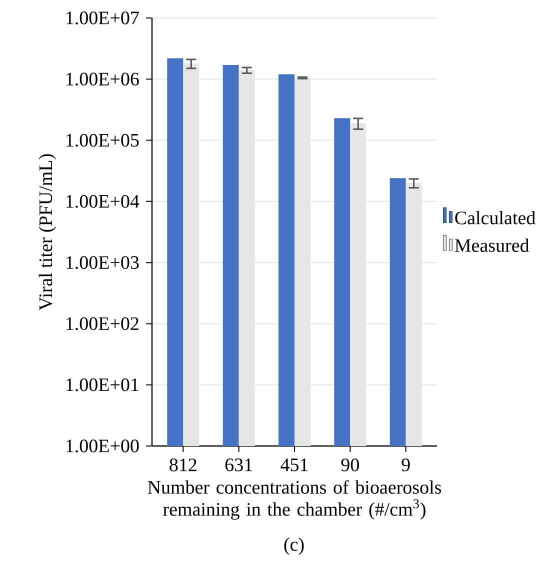 This screenshot has width=552, height=571. What do you see at coordinates (102, 263) in the screenshot?
I see `y-tick-label: 1.00E+03` at bounding box center [102, 263].